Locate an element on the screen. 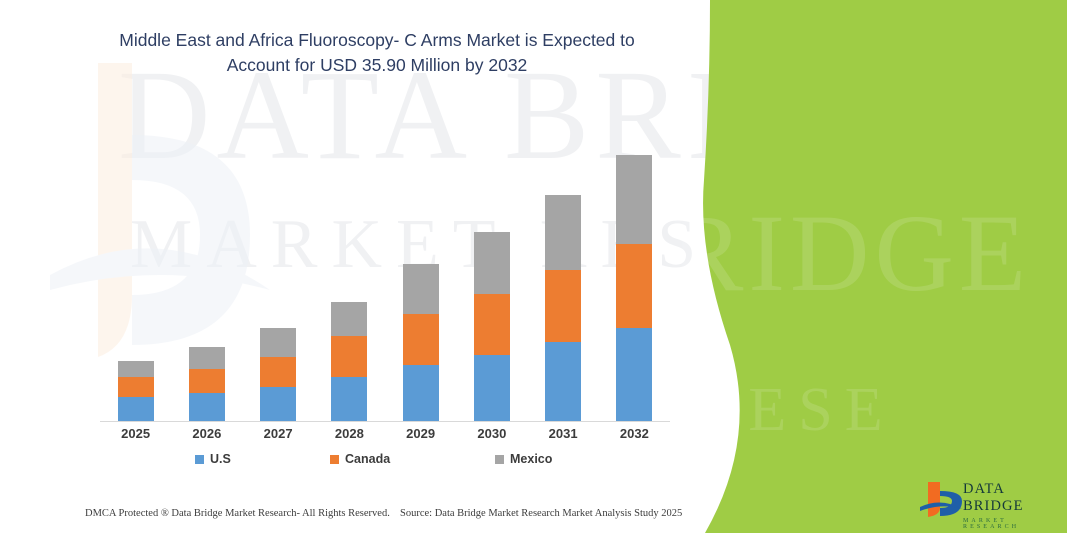  svg-text: RESE is located at coordinates (795, 410).